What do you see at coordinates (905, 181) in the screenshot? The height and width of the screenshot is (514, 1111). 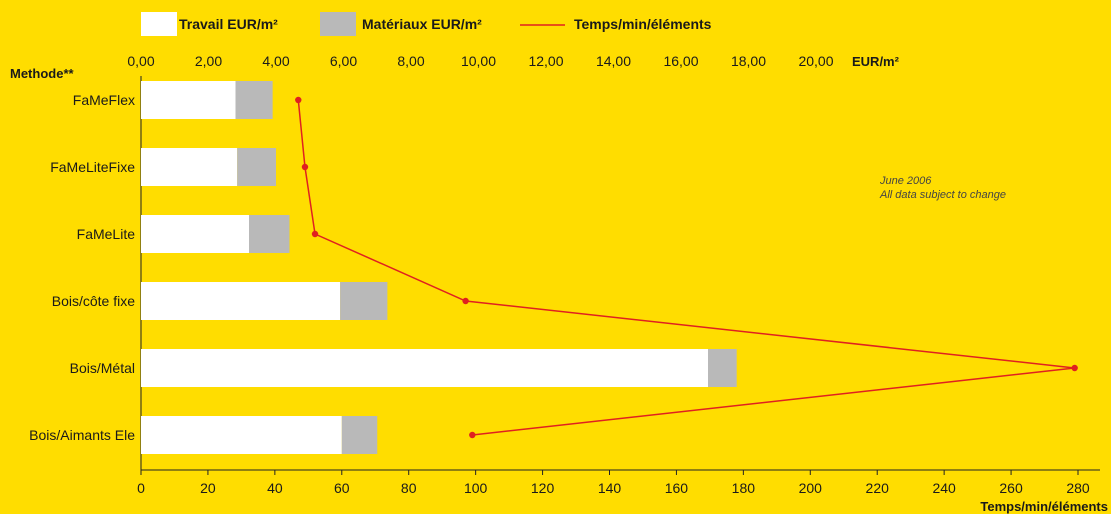 I see `note-date: June 2006` at bounding box center [905, 181].